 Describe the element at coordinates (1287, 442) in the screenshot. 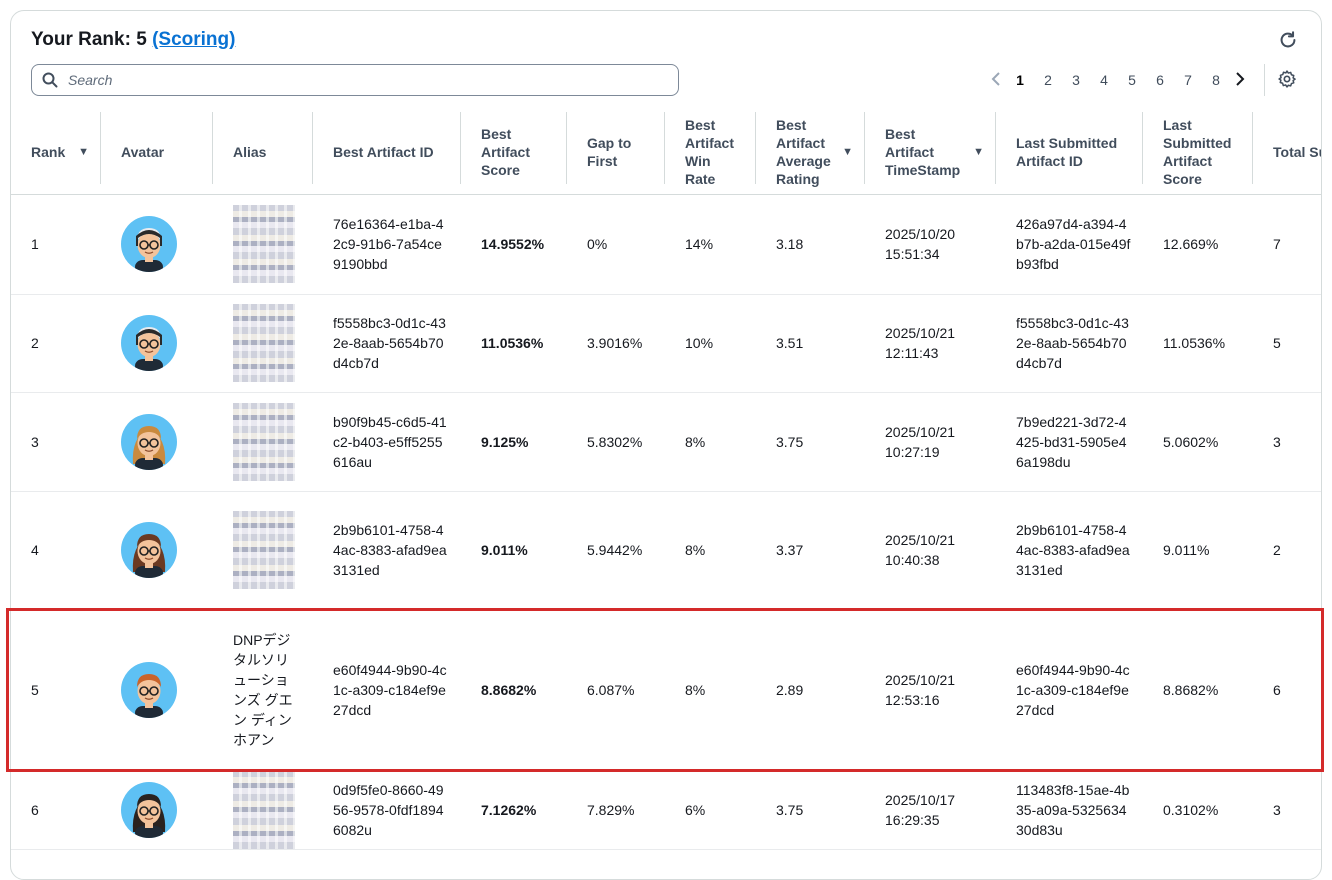

I see `total-submissions-cell: 3` at that location.